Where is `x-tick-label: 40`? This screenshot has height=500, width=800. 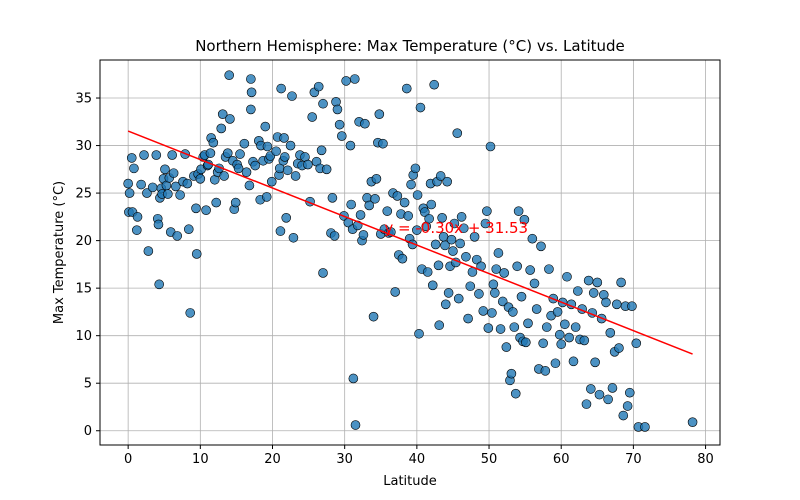 x-tick-label: 40 is located at coordinates (417, 459).